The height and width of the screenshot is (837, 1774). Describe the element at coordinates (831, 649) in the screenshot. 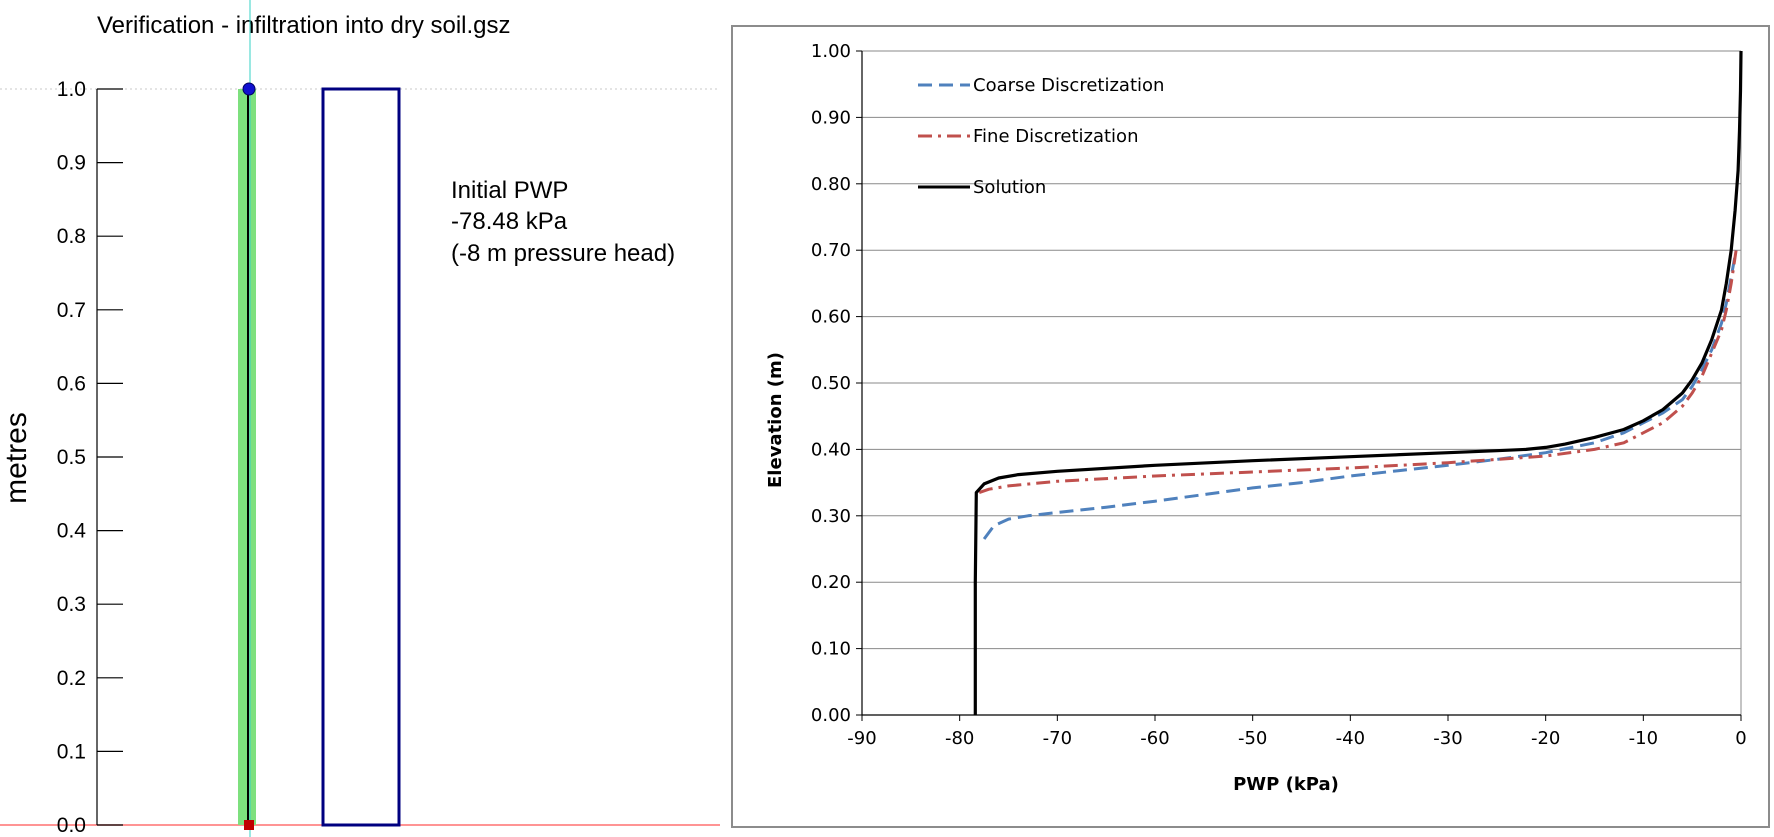

I see `y-tick-label: 0.10` at that location.